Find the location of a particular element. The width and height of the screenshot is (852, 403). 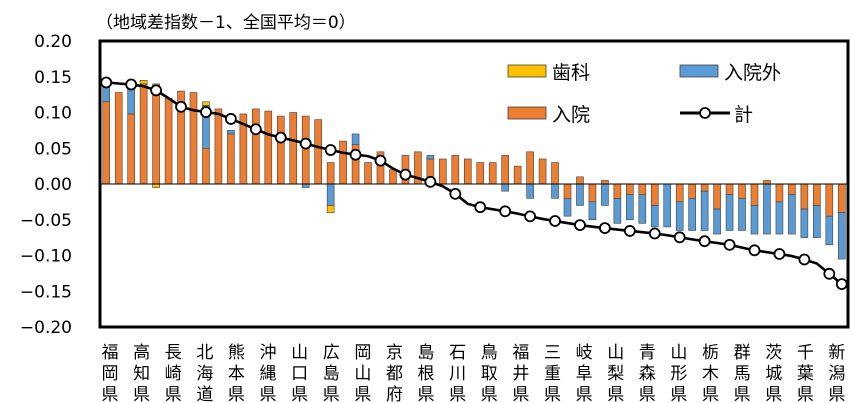

x-tick-label: 栃 is located at coordinates (710, 353).